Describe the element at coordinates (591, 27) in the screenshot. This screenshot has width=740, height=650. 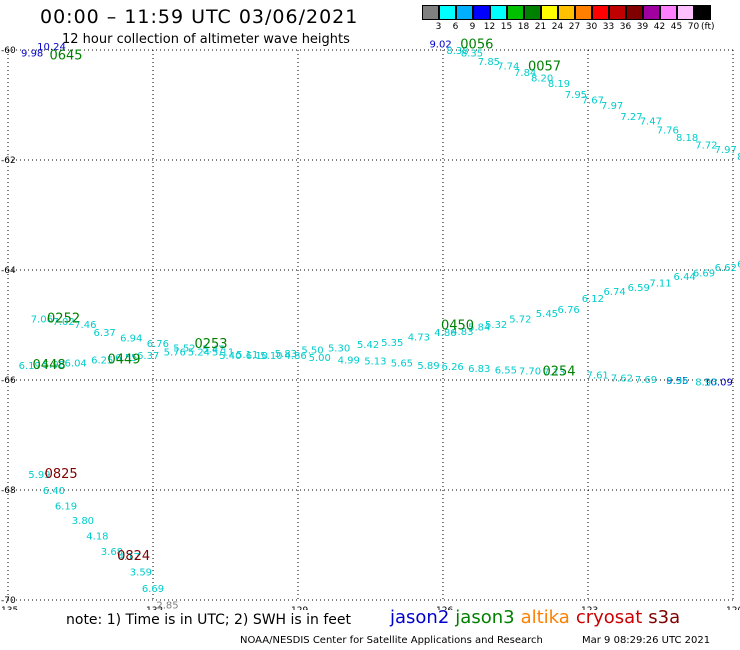
I see `scale-label: 30` at that location.